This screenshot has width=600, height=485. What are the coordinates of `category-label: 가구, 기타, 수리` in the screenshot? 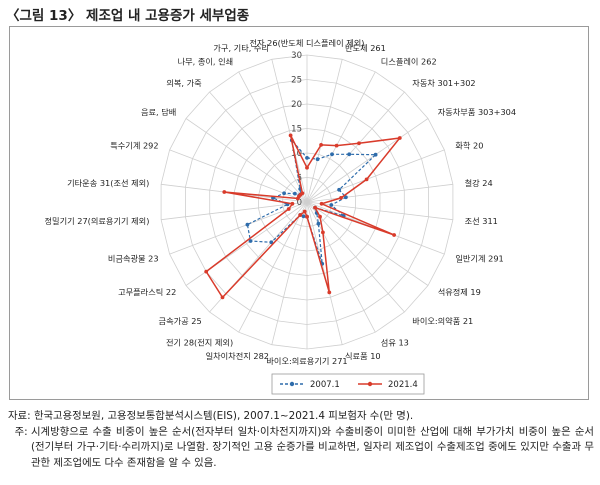 It's located at (241, 48).